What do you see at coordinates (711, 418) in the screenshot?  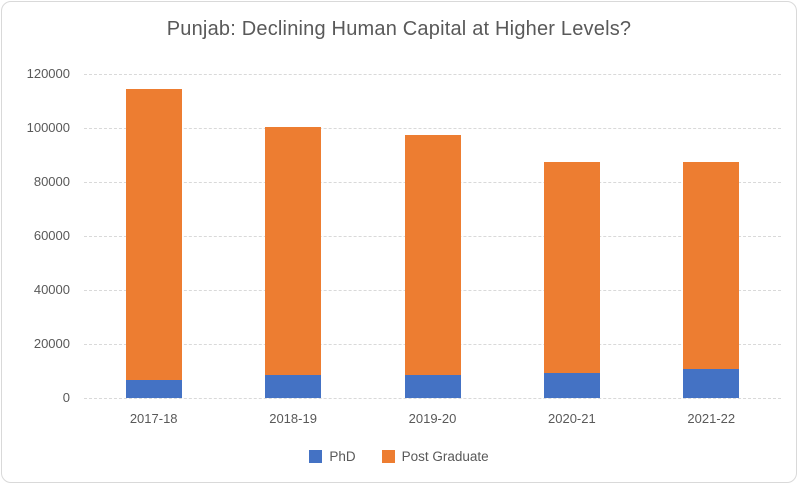 I see `x-axis-tick-label-2021-22: 2021-22` at bounding box center [711, 418].